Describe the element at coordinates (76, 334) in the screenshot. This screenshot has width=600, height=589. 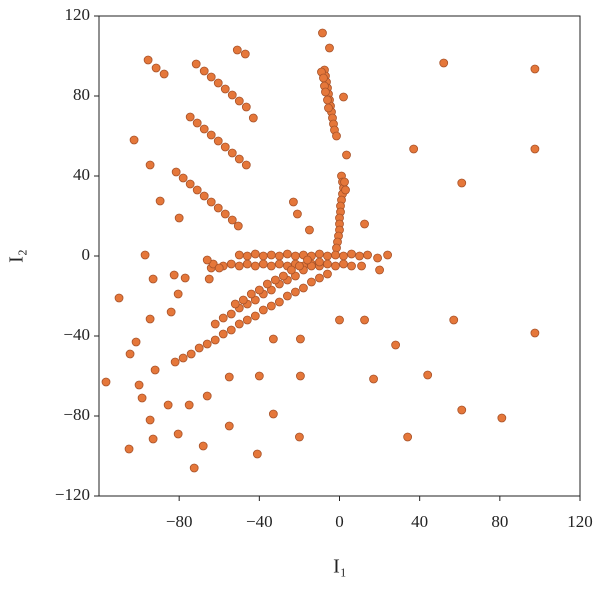
I see `y-tick-label: −40` at that location.